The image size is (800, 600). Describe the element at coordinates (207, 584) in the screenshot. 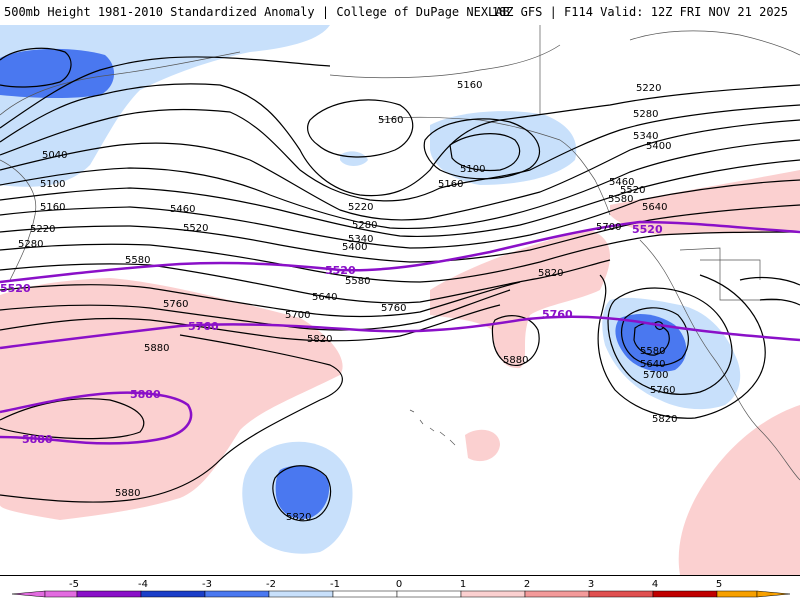

I see `colorbar-label: -3` at that location.